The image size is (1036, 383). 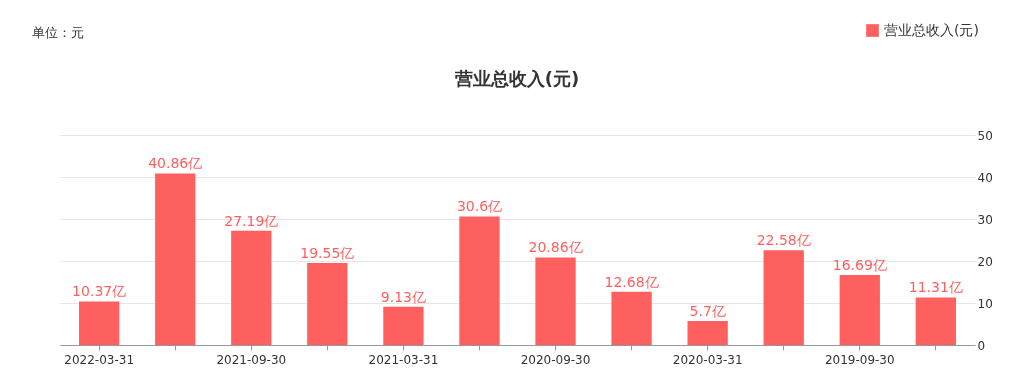 I want to click on x-tick-label: 2019-09-30, so click(x=859, y=359).